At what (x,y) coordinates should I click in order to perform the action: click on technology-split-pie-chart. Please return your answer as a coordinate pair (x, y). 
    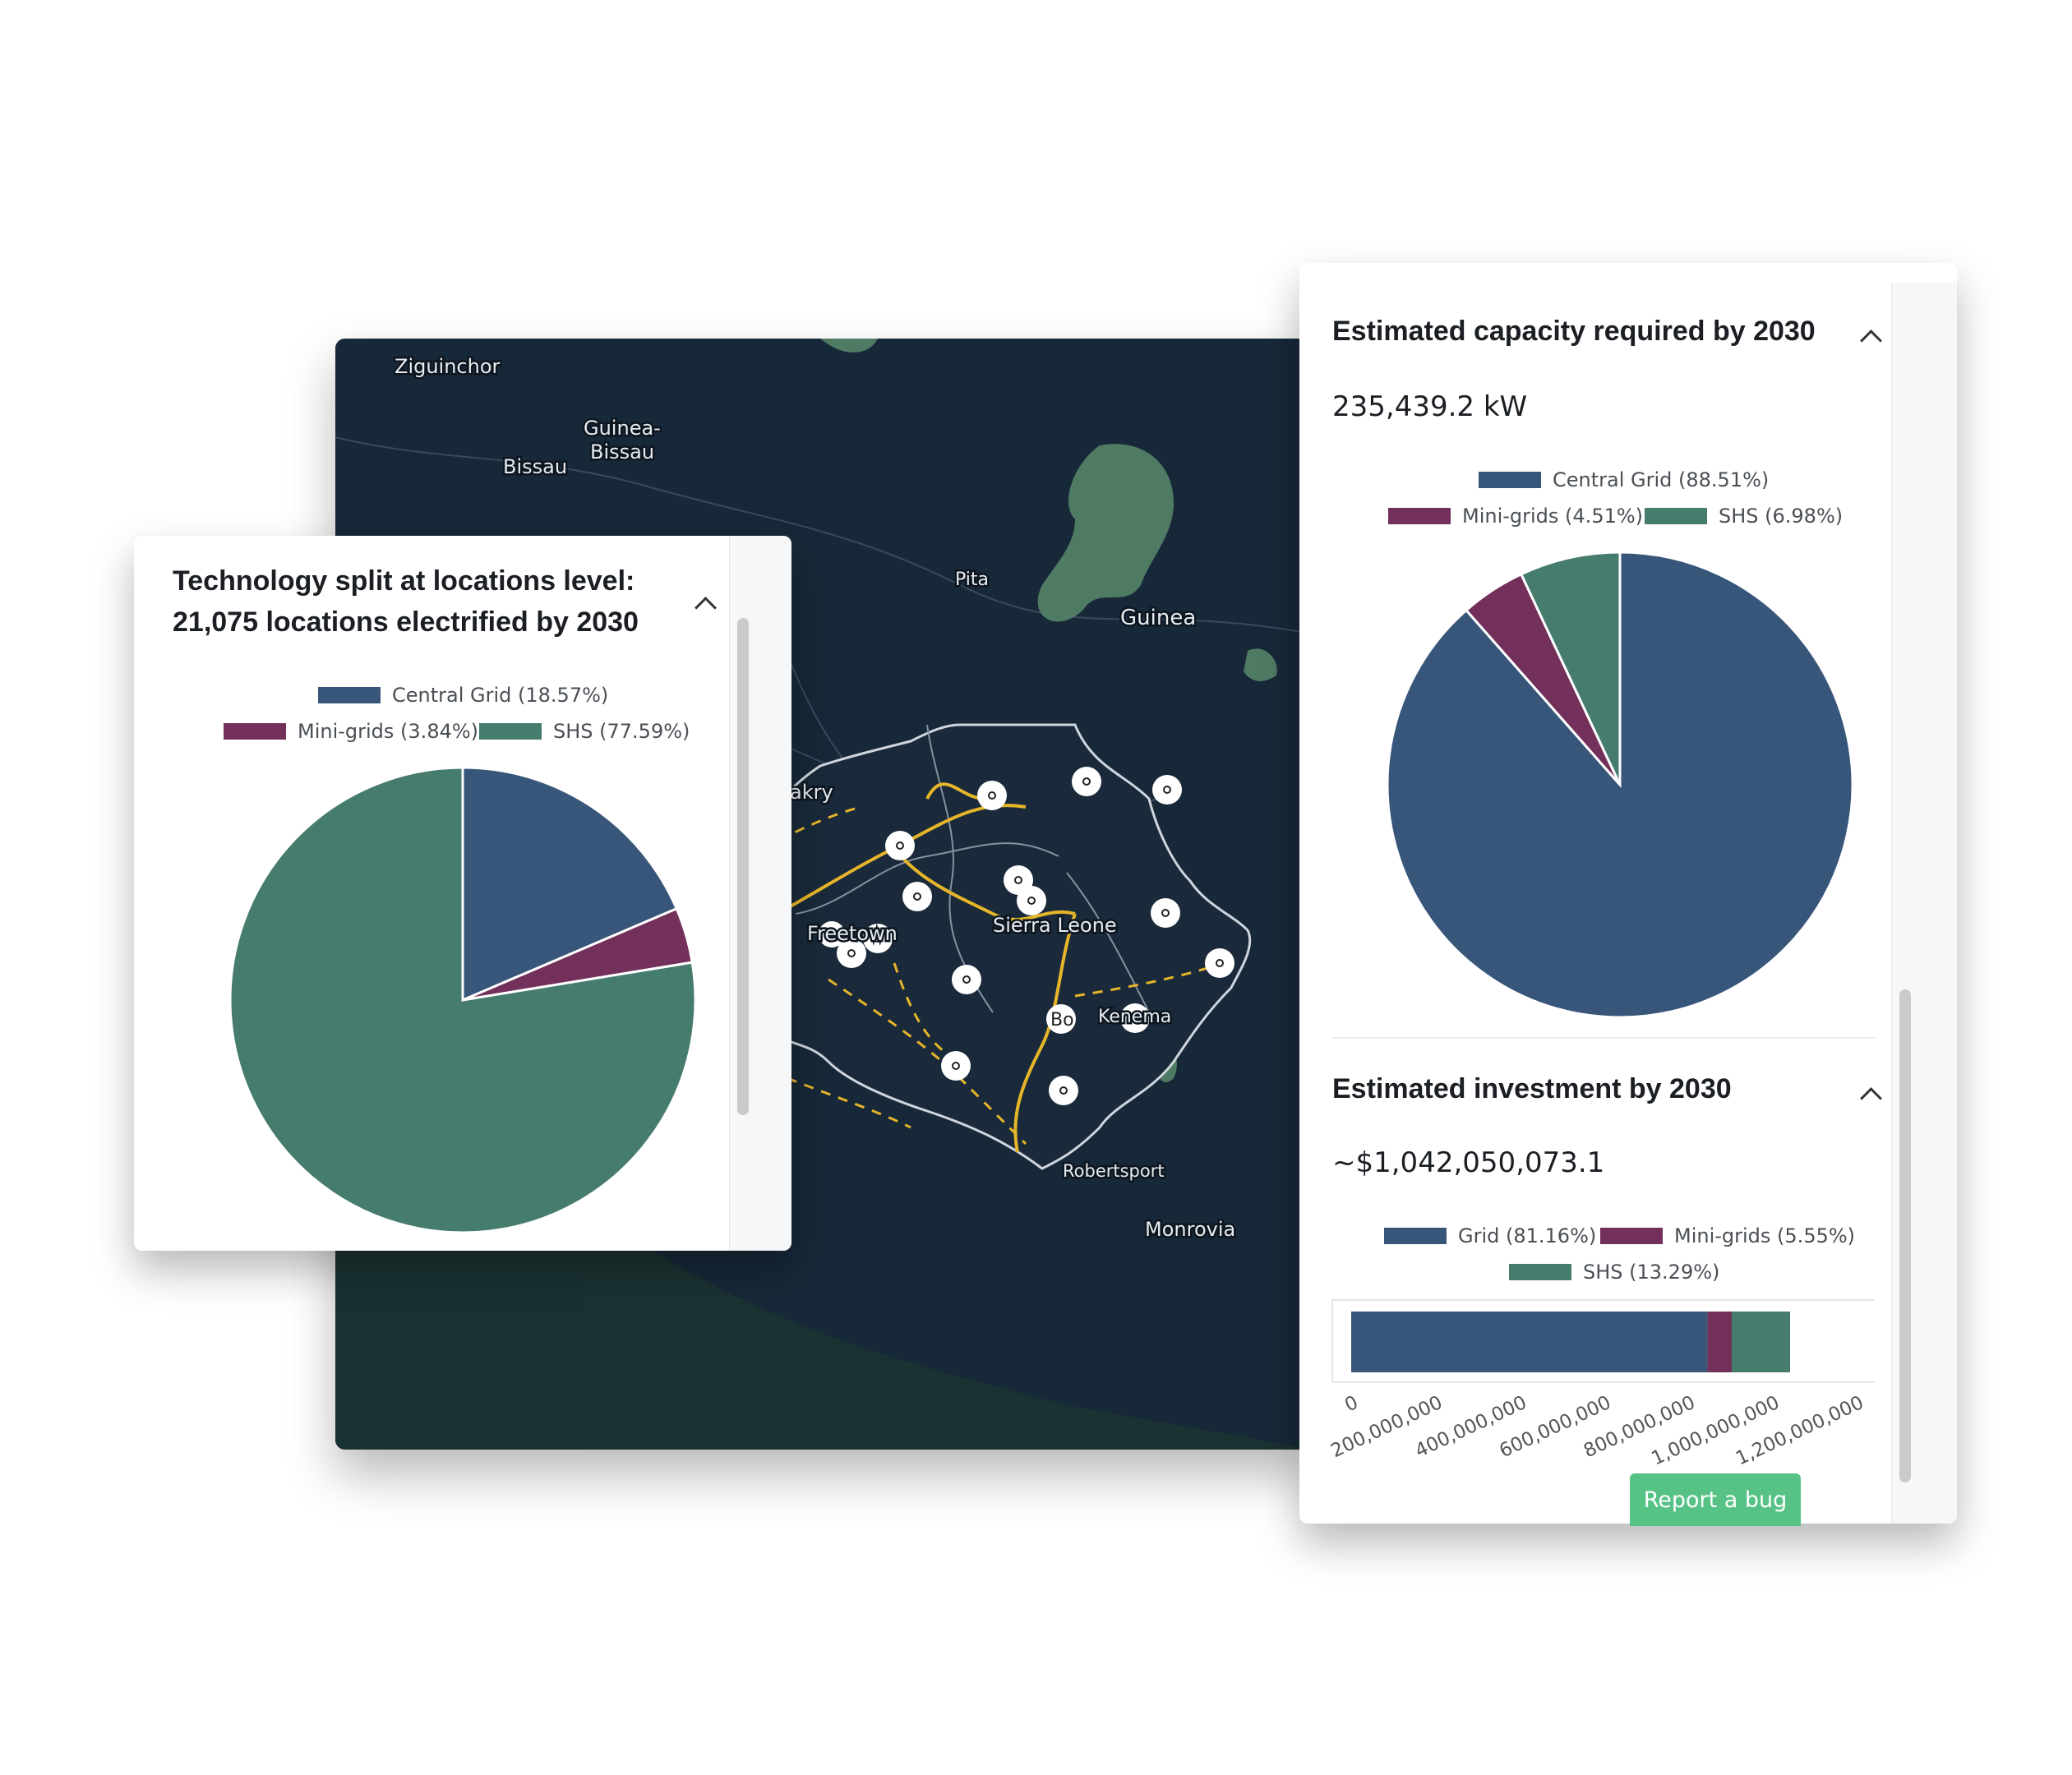
    Looking at the image, I should click on (462, 1000).